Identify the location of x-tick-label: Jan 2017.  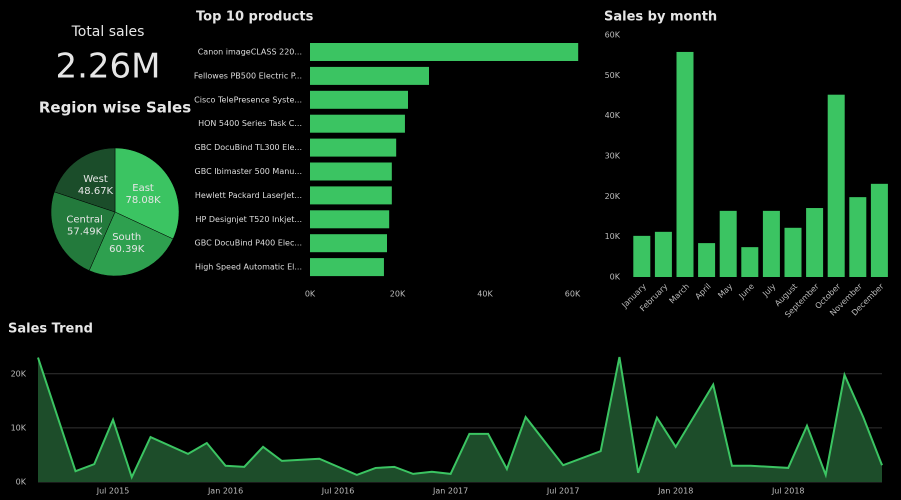
(450, 491).